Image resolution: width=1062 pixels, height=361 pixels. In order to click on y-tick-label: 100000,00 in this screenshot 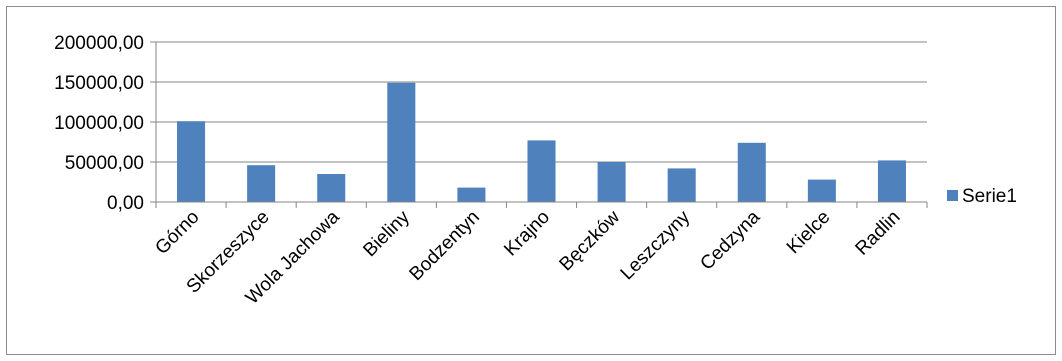, I will do `click(99, 123)`.